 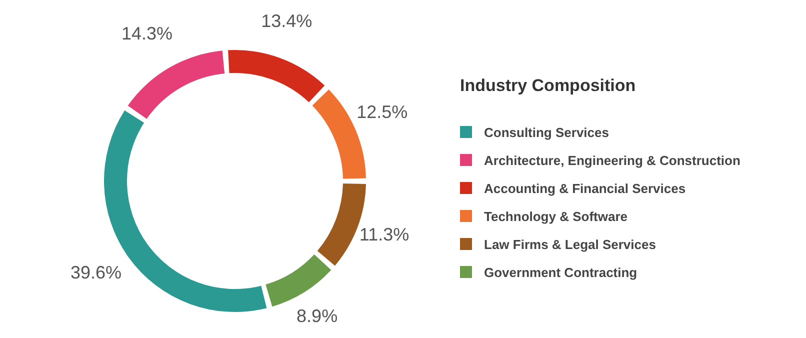 What do you see at coordinates (384, 234) in the screenshot?
I see `data-label: 11.3%` at bounding box center [384, 234].